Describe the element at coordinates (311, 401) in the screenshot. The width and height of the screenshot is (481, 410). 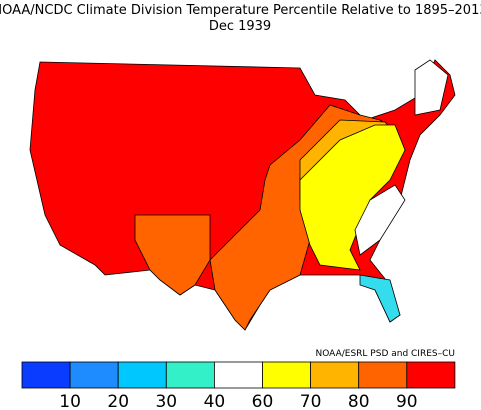
I see `legend-tick-label: 70` at that location.